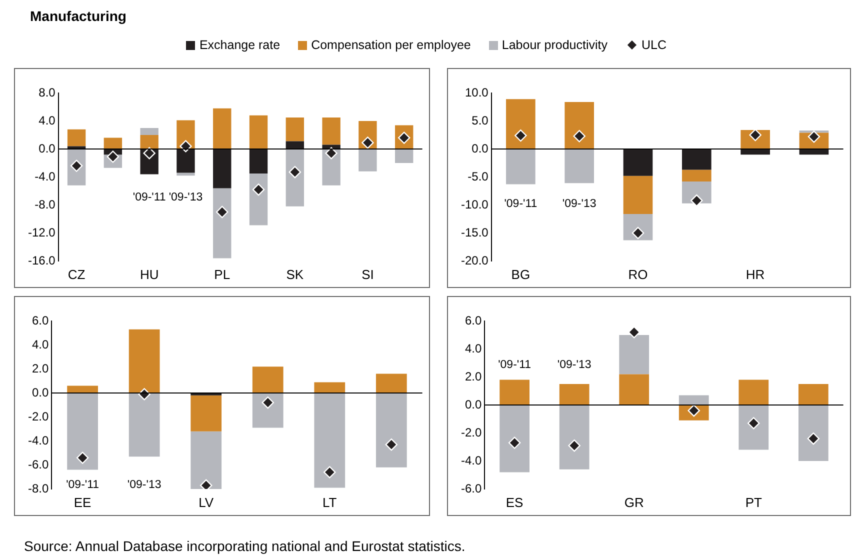 The image size is (853, 556). What do you see at coordinates (239, 45) in the screenshot?
I see `legend-label: Exchange rate` at bounding box center [239, 45].